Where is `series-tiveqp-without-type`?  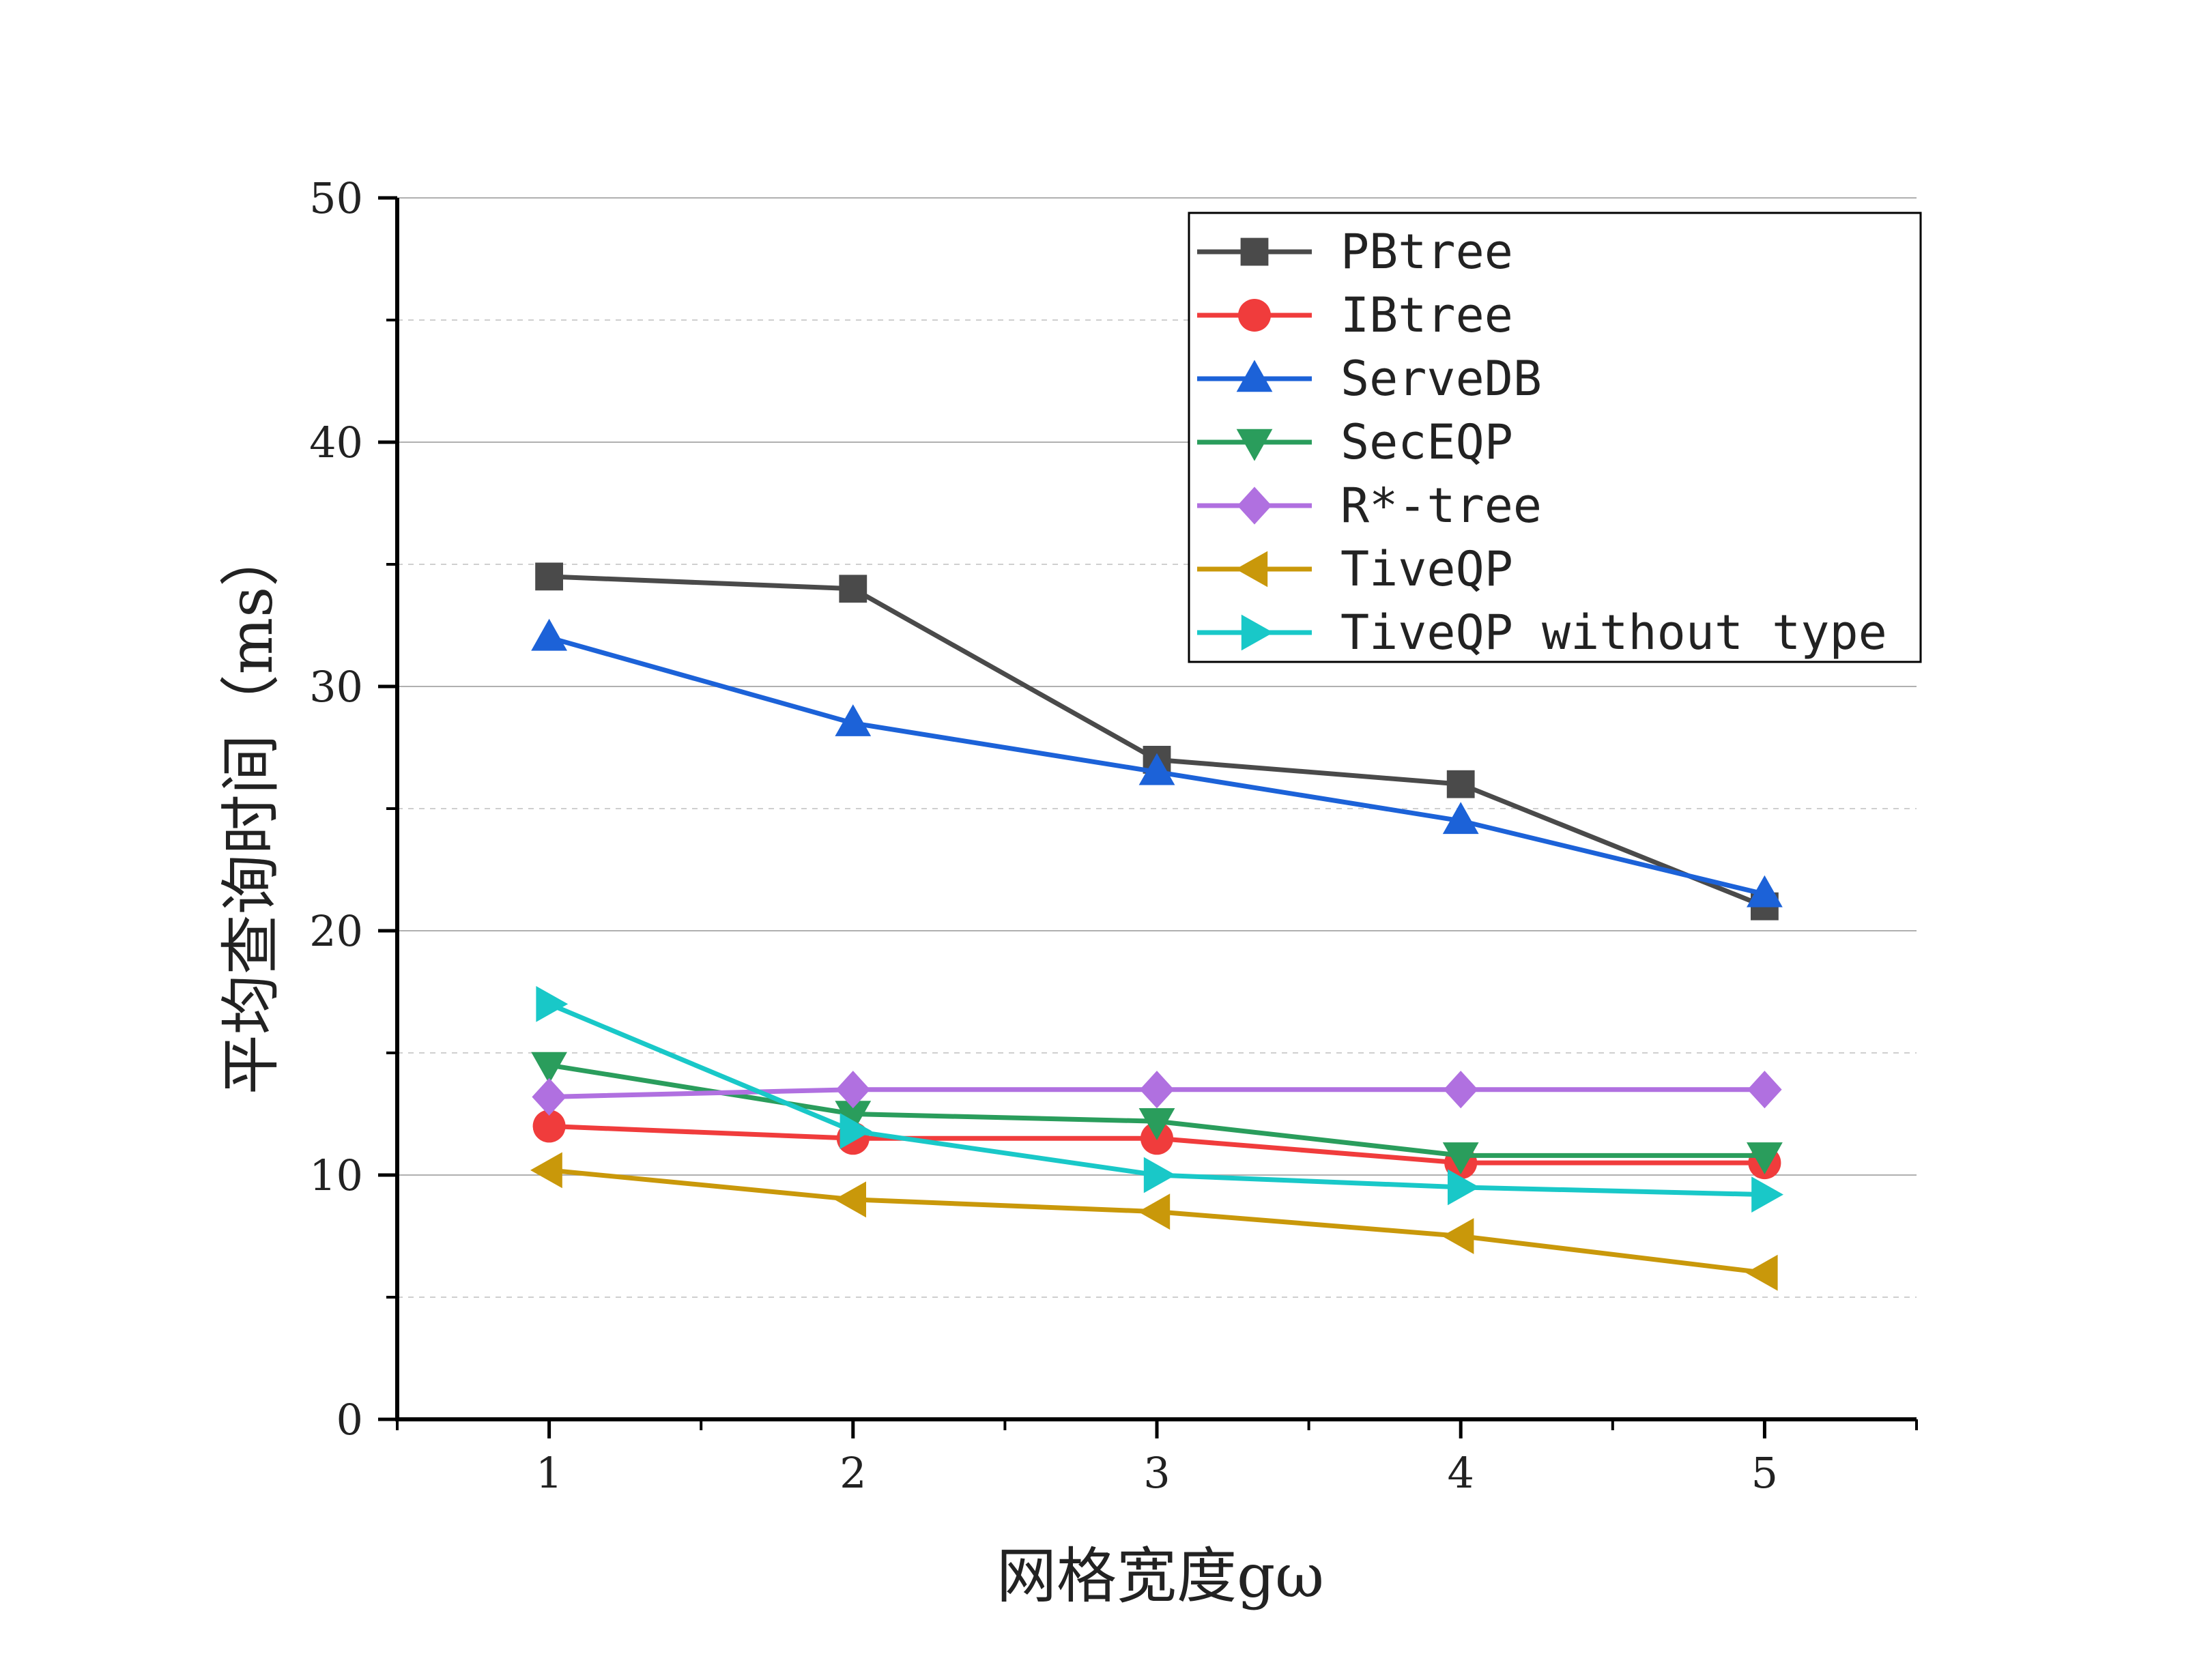 series-tiveqp-without-type is located at coordinates (1159, 1099).